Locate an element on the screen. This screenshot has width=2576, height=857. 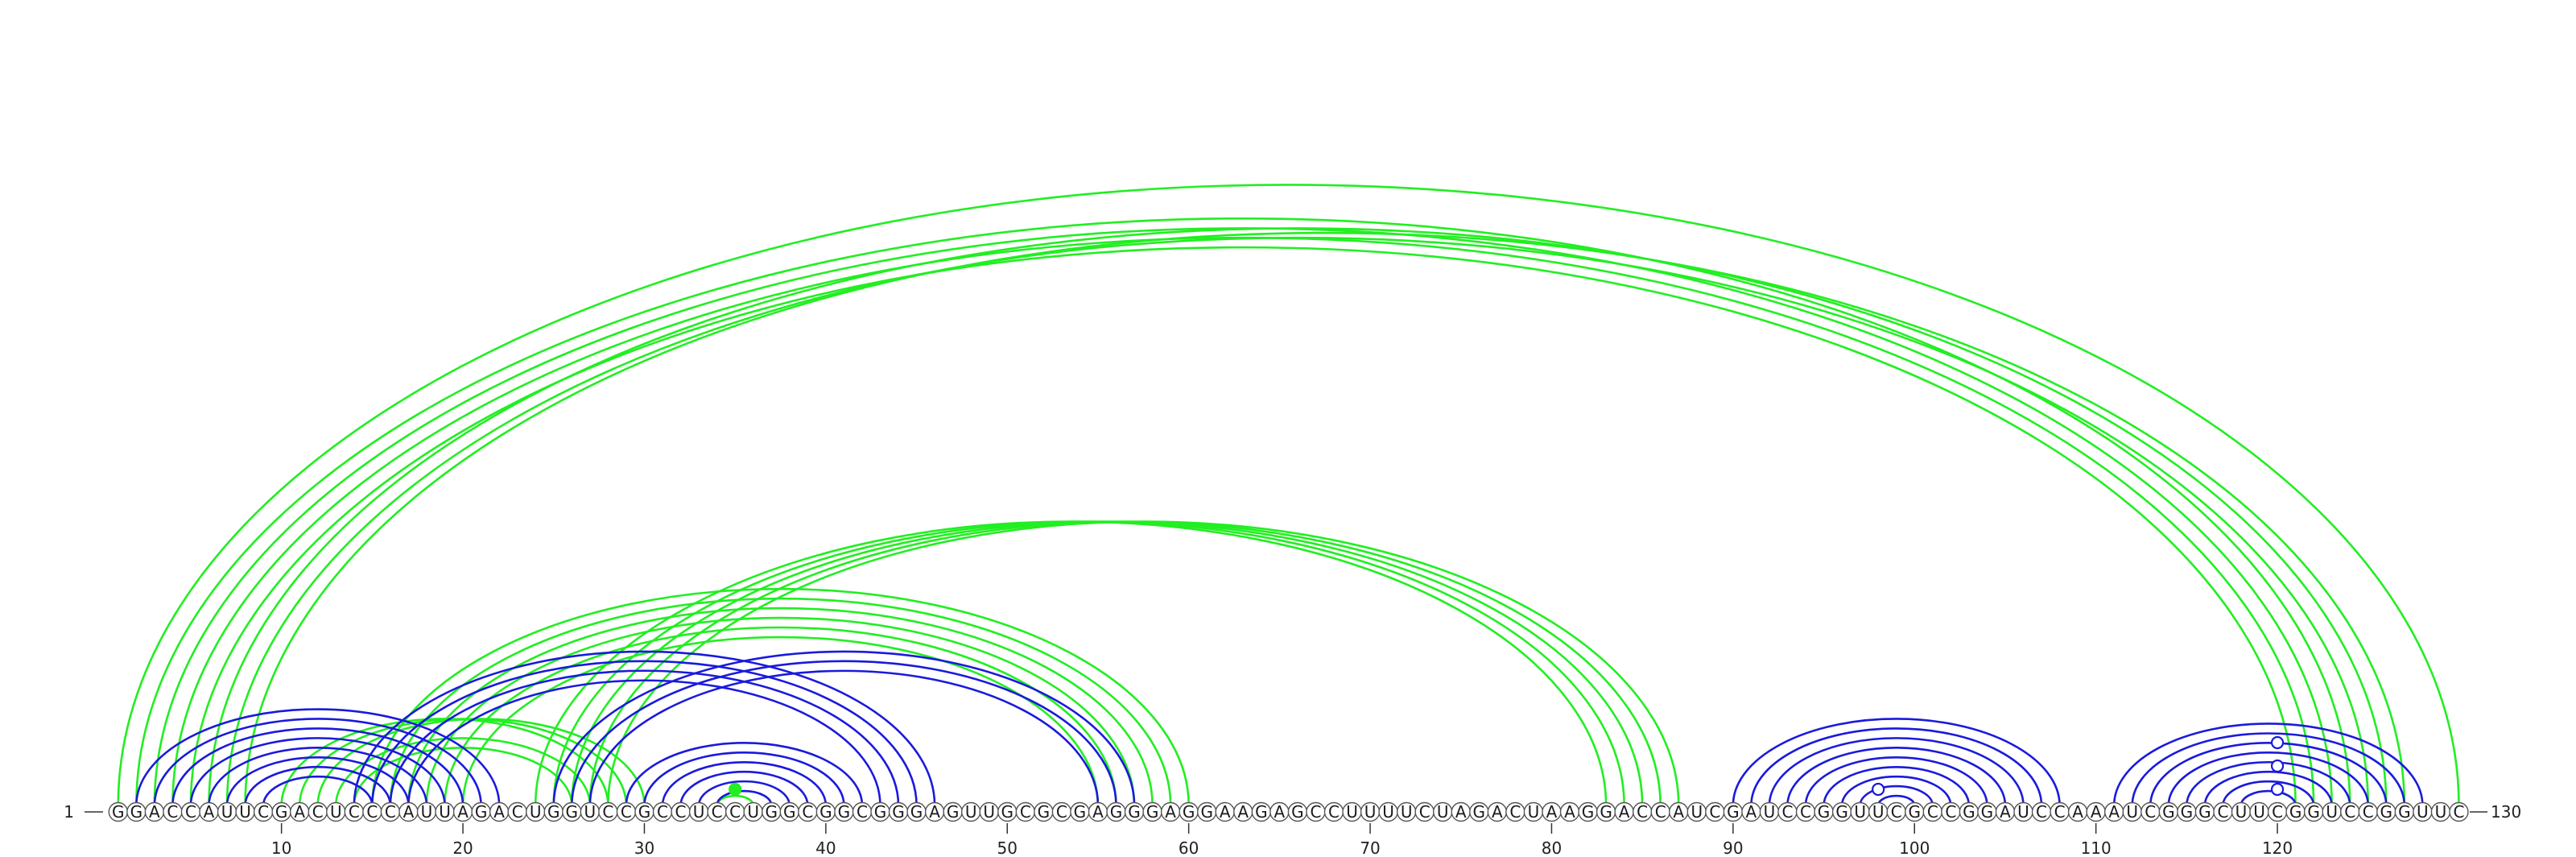
nucleotide-126: G is located at coordinates (2386, 811).